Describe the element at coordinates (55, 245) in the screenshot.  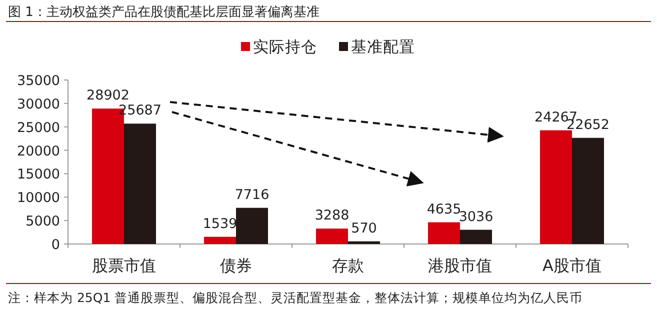
I see `y-tick-label: 0` at that location.